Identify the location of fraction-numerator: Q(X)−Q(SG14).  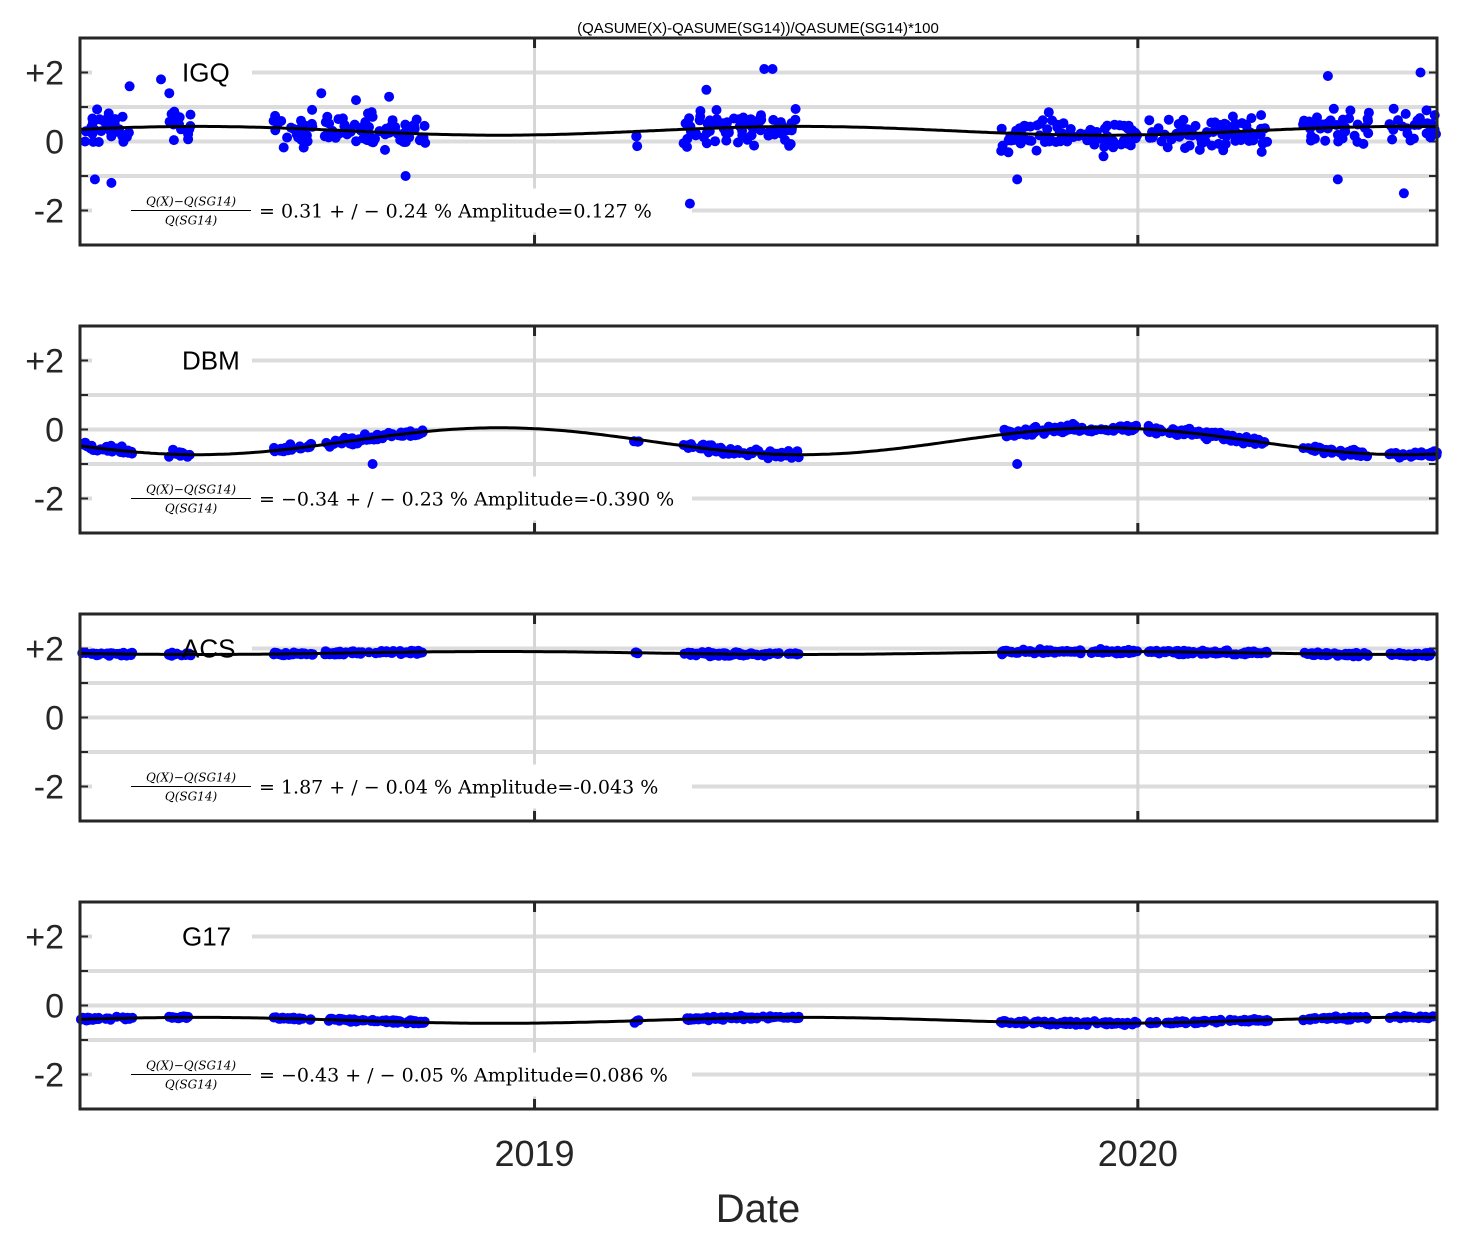
(191, 490).